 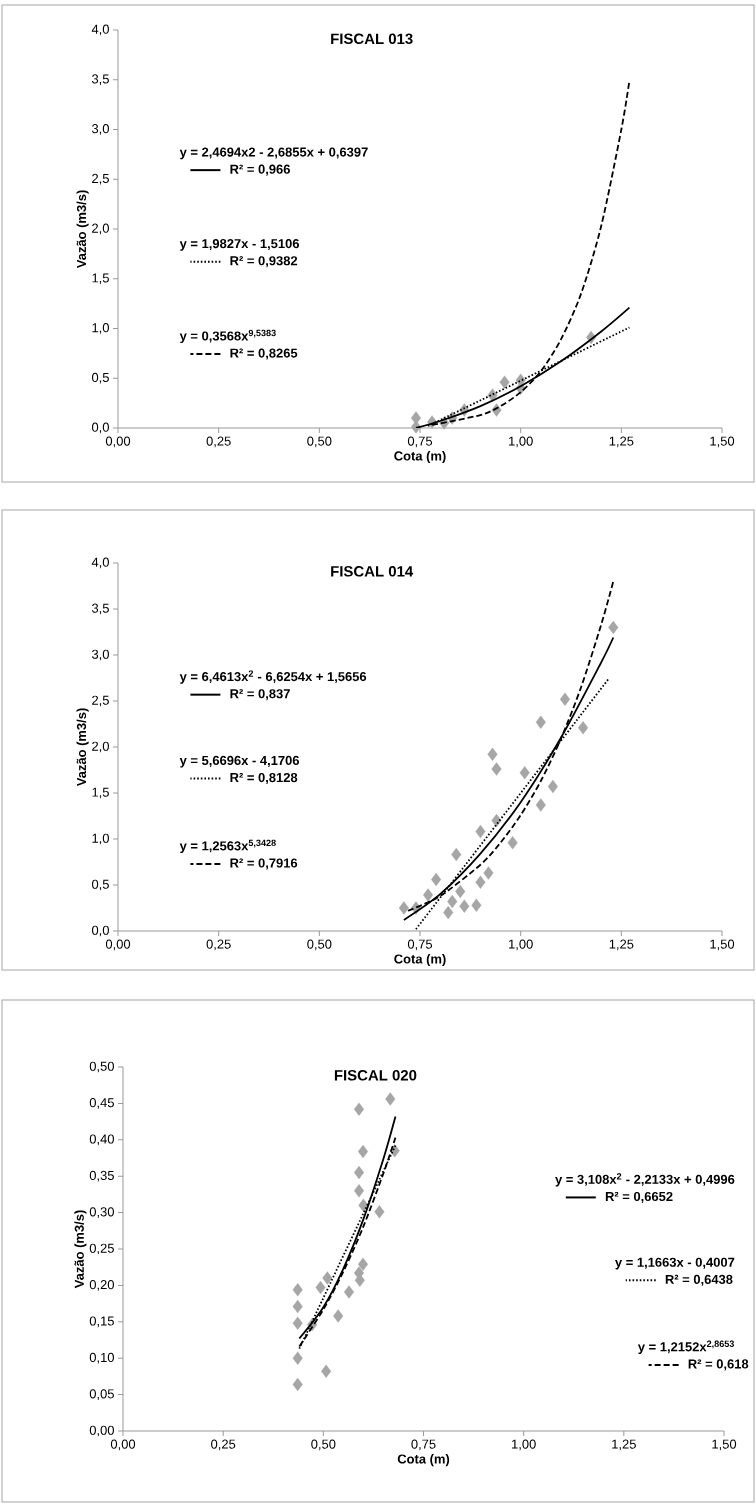 I want to click on annotation: y = 1,2563x$^{5,3428}$, so click(x=227, y=846).